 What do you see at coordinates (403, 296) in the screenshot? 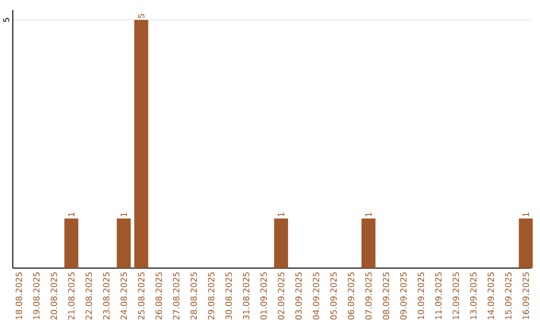
I see `x-tick-label: 09.09.2025` at bounding box center [403, 296].